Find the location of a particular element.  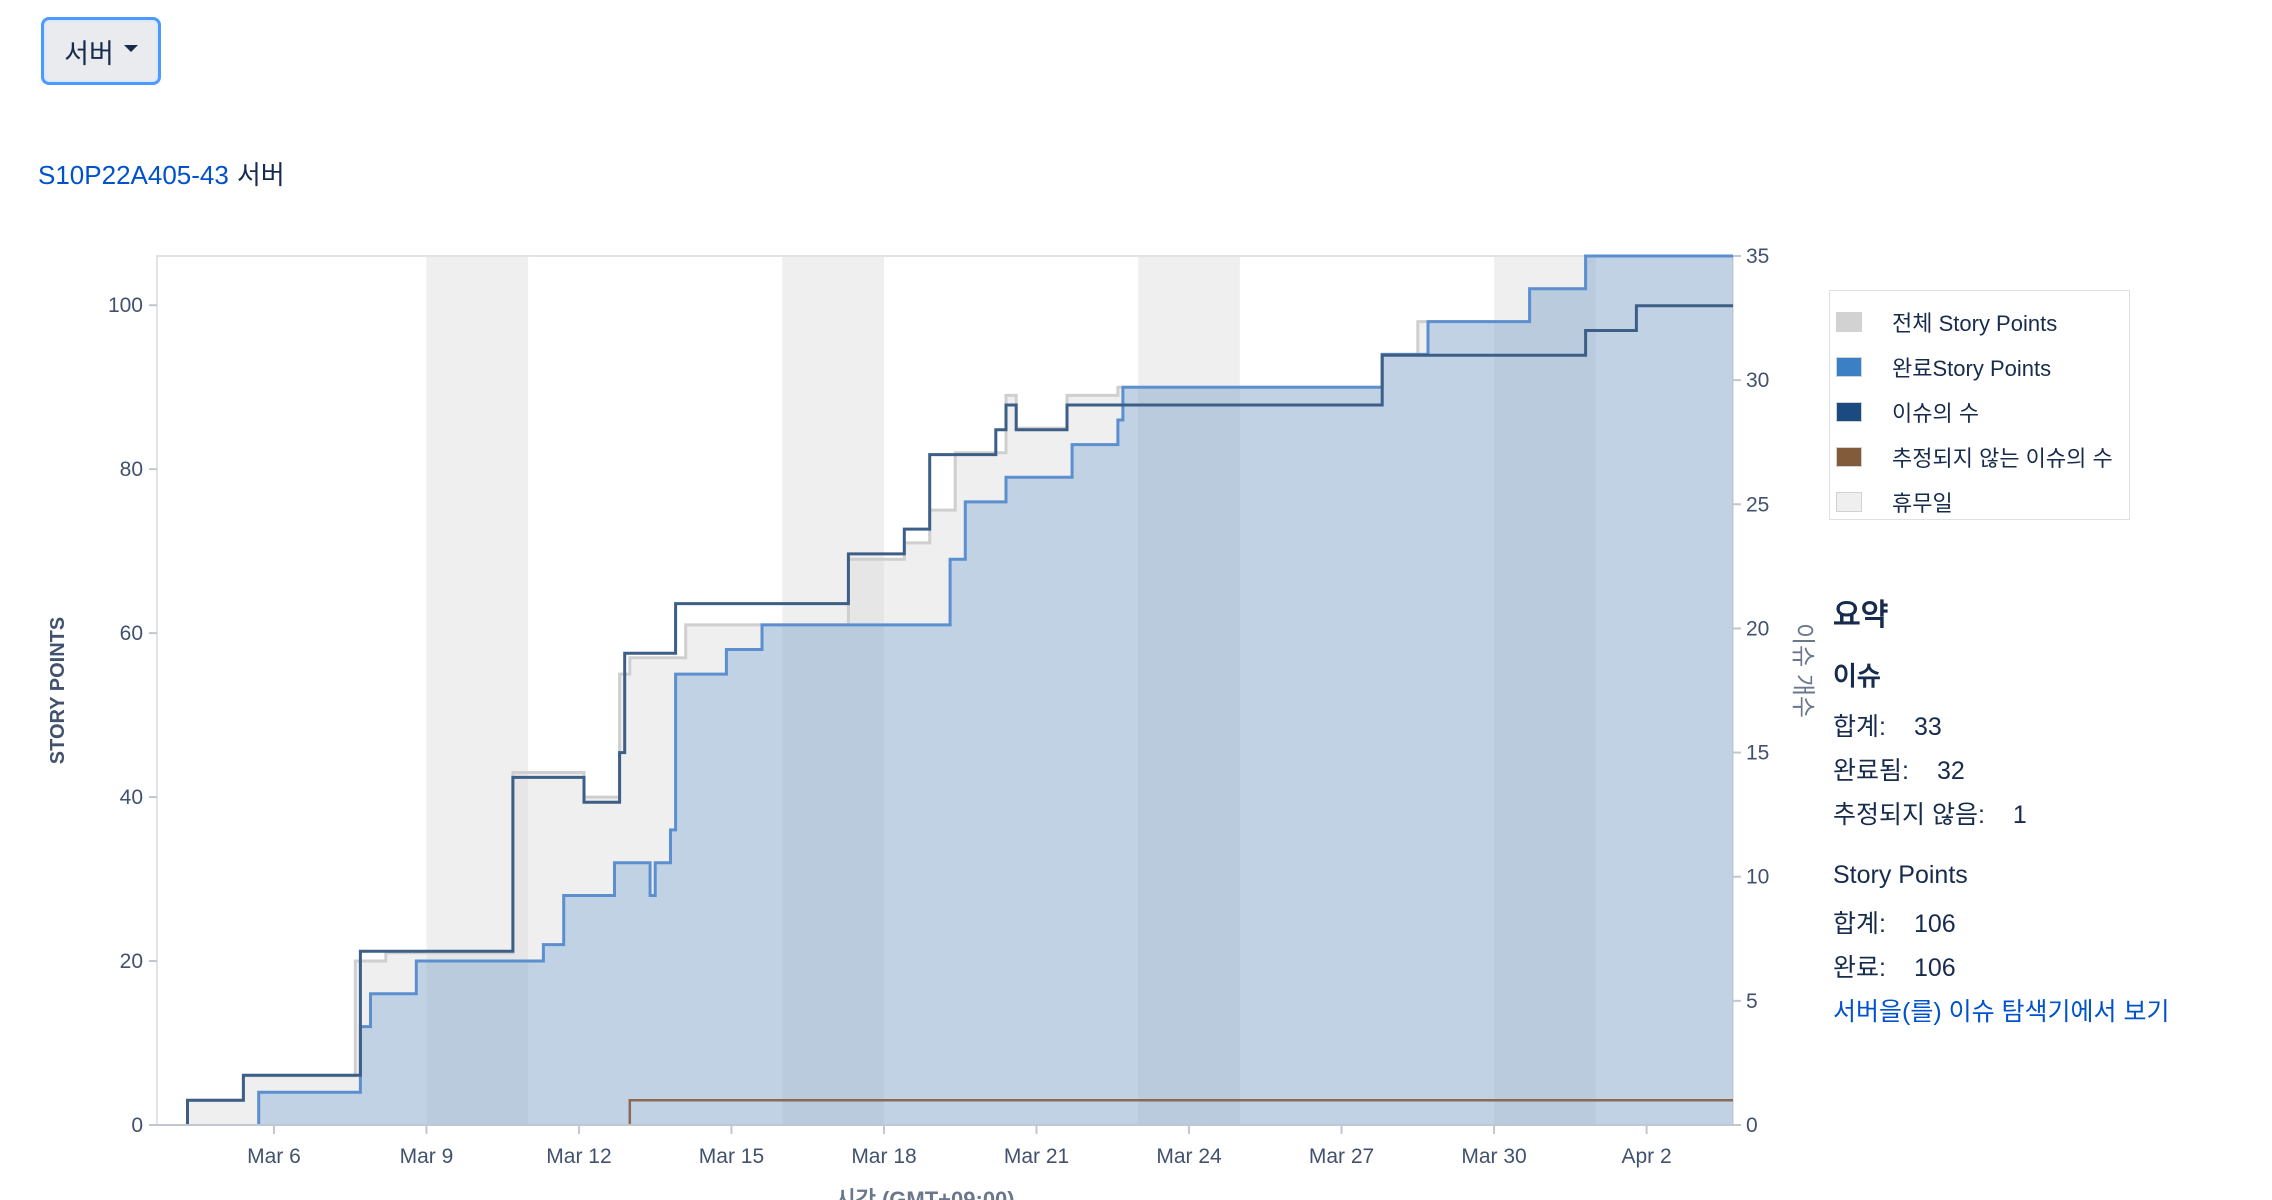

y-tick-label: 40 is located at coordinates (131, 797).